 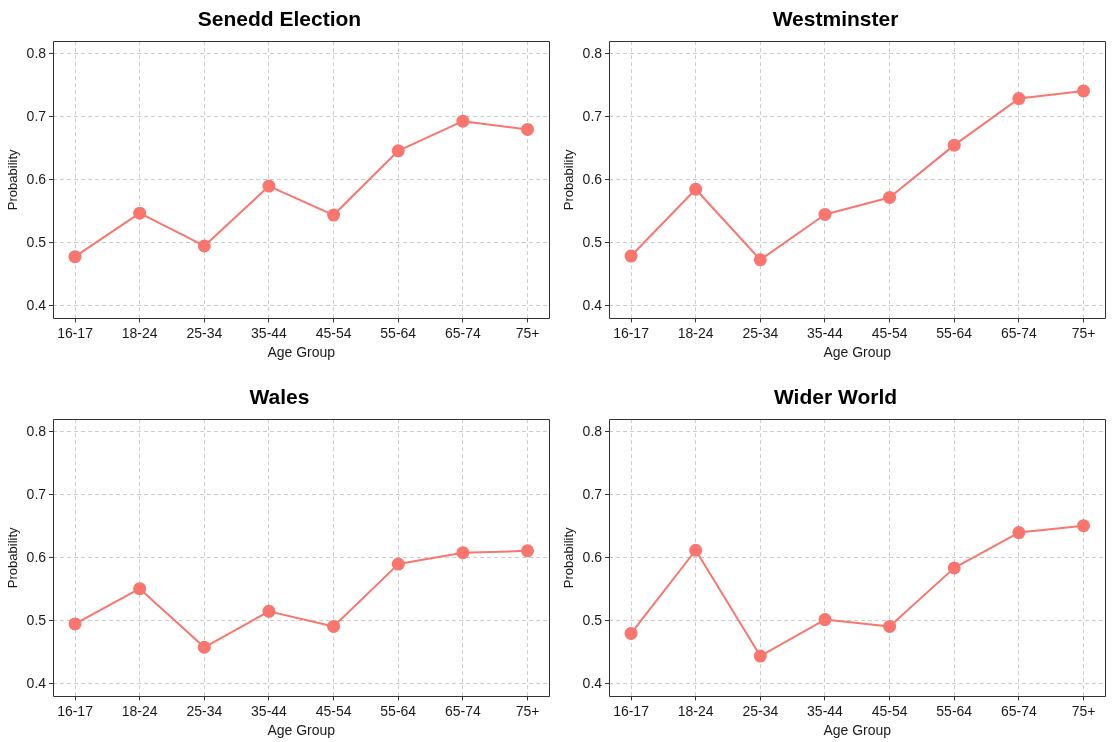 What do you see at coordinates (279, 397) in the screenshot?
I see `chart-title: Wales` at bounding box center [279, 397].